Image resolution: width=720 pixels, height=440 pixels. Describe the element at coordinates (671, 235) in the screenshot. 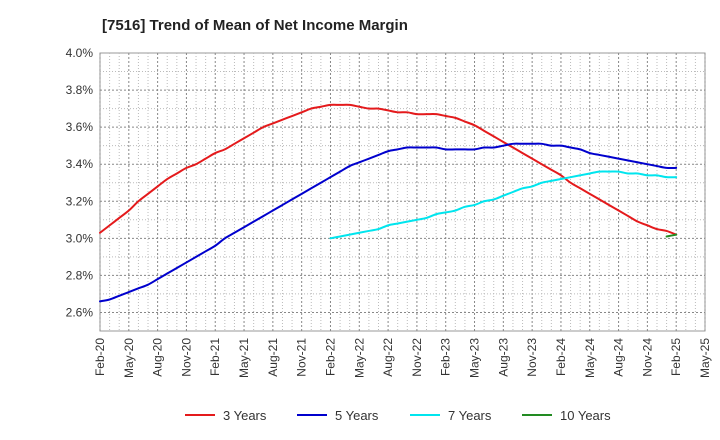

I see `series-line-10-years` at that location.